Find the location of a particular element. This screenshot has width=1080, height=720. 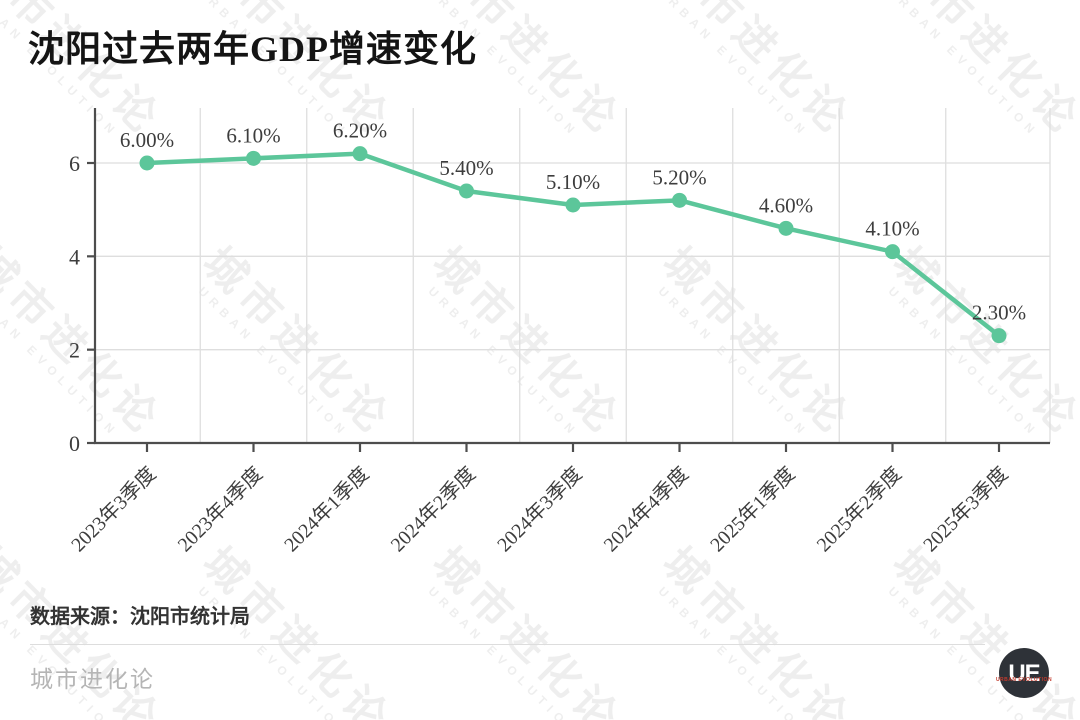

brand-logo: UE URBAN EVOLUTION is located at coordinates (1024, 673).